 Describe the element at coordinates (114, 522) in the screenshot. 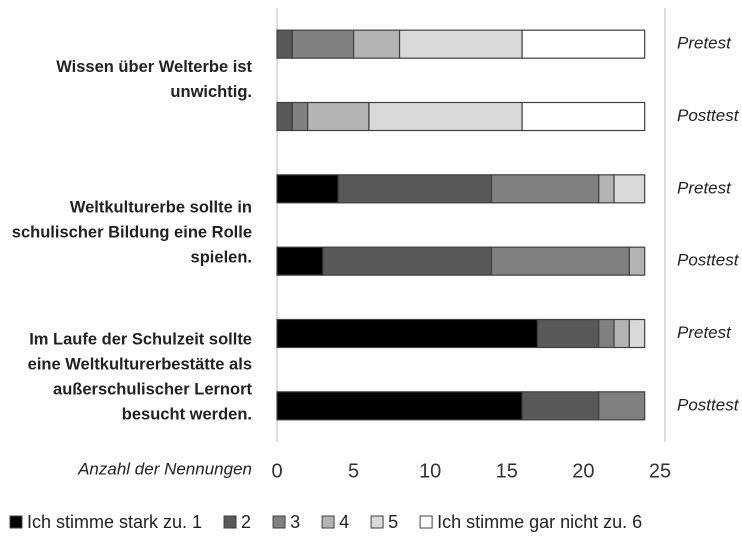

I see `legend-label: Ich stimme stark zu. 1` at that location.